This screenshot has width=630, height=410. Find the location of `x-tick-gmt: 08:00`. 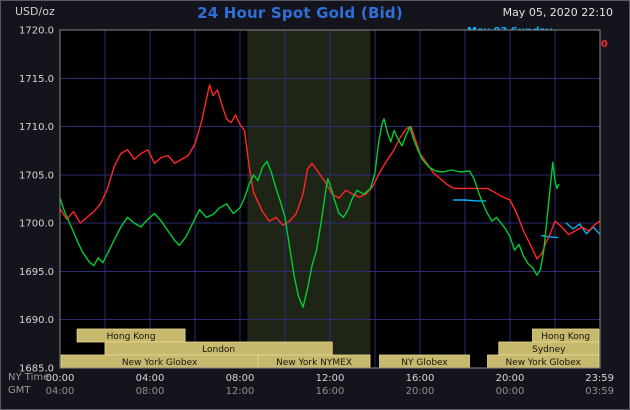

x-tick-gmt: 08:00 is located at coordinates (150, 391).